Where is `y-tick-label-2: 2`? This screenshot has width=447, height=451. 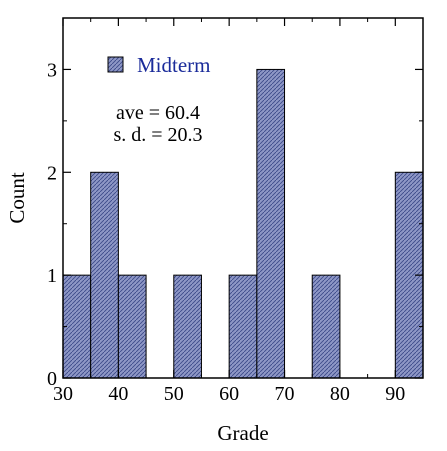
y-tick-label-2: 2 is located at coordinates (52, 173).